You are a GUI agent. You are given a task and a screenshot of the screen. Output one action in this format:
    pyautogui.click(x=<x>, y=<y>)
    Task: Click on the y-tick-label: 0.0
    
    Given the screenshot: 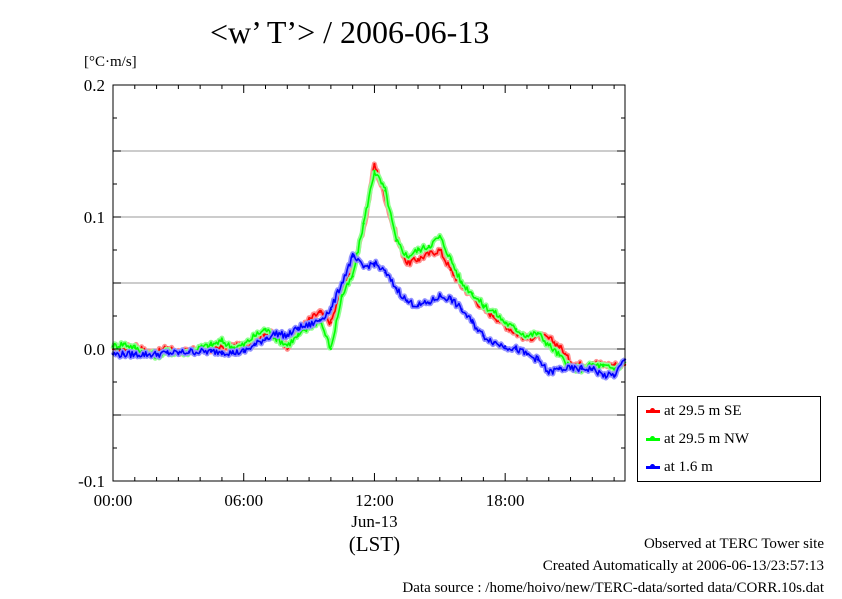 What is the action you would take?
    pyautogui.click(x=94, y=349)
    